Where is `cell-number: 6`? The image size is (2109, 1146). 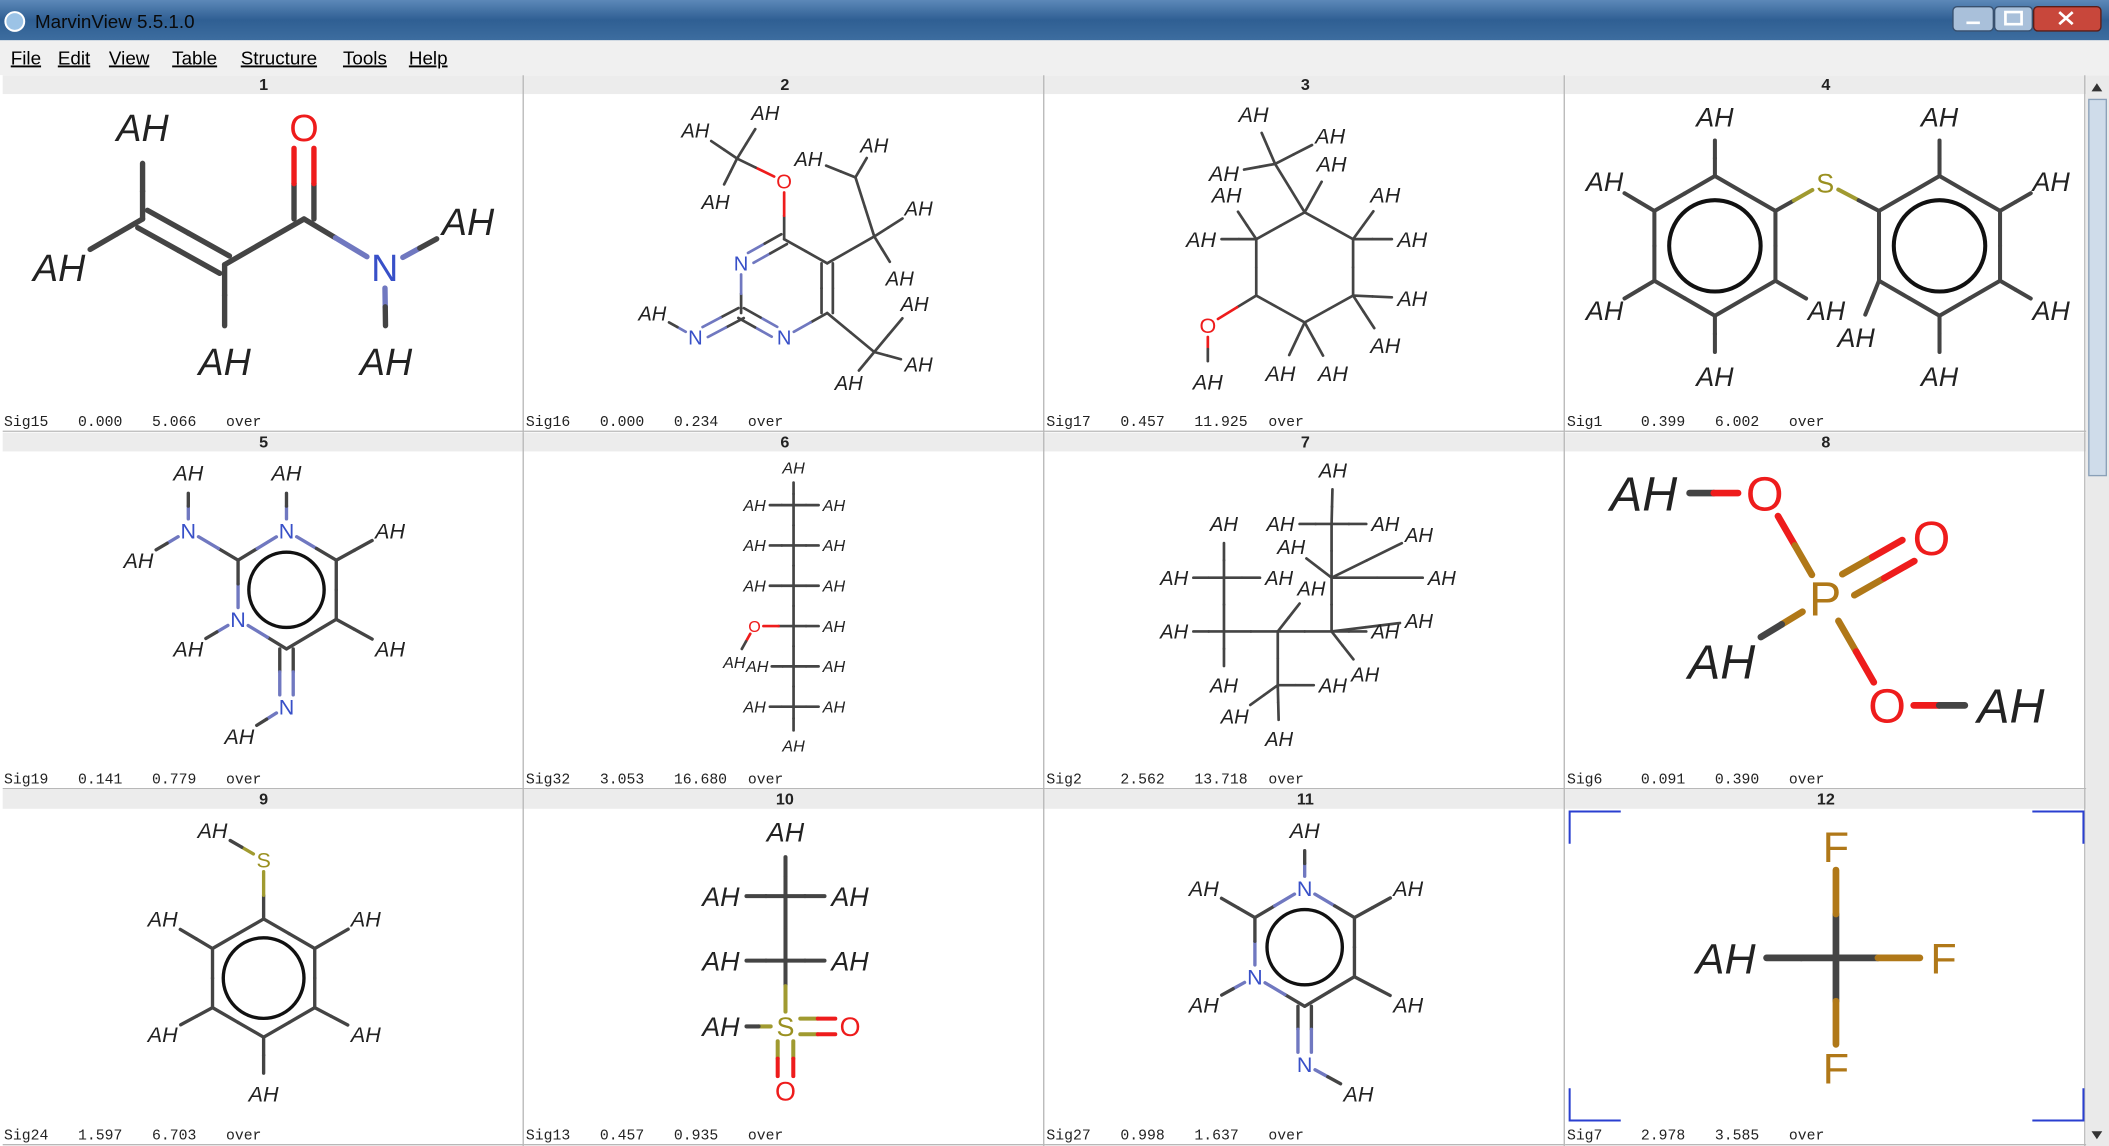
cell-number: 6 is located at coordinates (784, 442).